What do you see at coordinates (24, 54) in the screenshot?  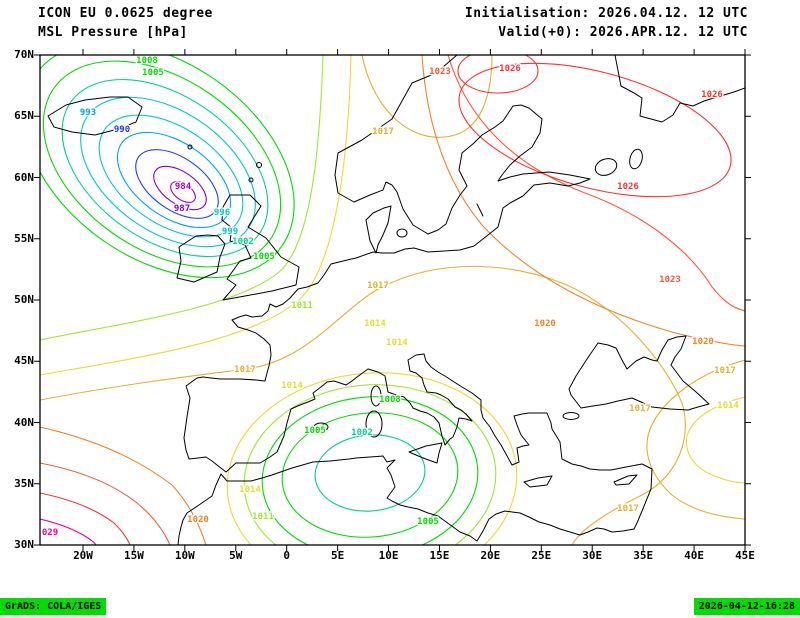 I see `lat-label-70N: 70N` at bounding box center [24, 54].